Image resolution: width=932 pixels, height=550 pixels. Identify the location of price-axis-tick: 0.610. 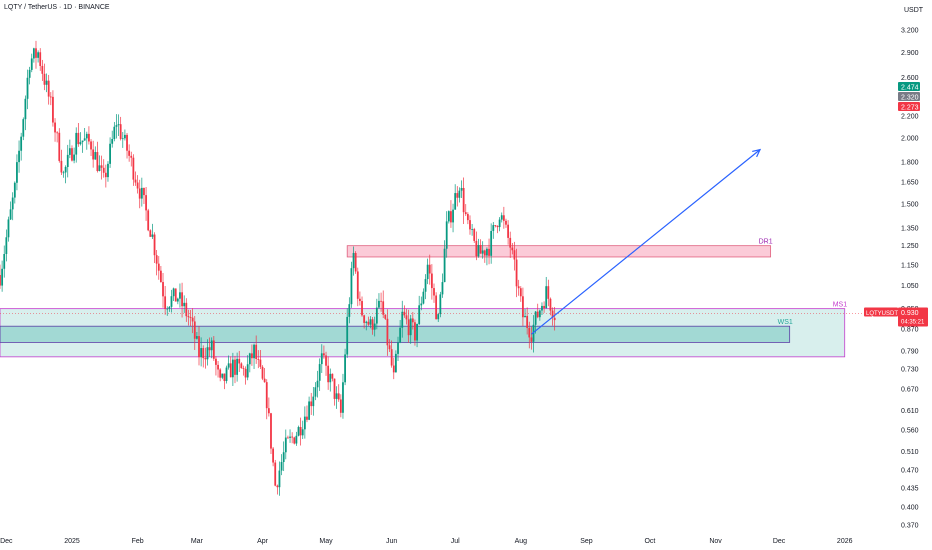
(910, 411).